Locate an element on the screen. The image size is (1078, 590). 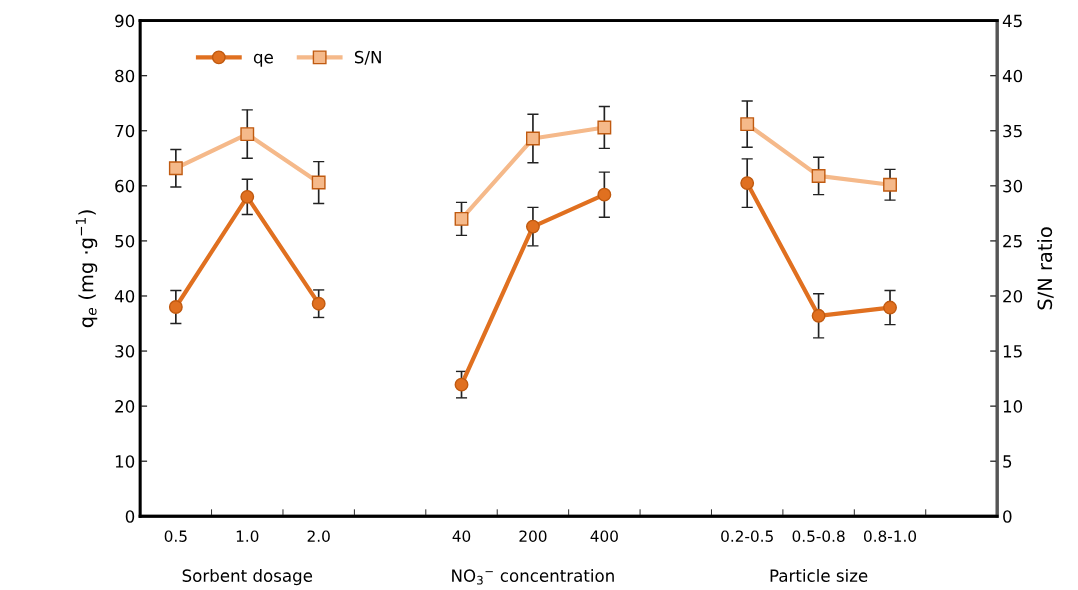
x-tick-label: 200 is located at coordinates (533, 536).